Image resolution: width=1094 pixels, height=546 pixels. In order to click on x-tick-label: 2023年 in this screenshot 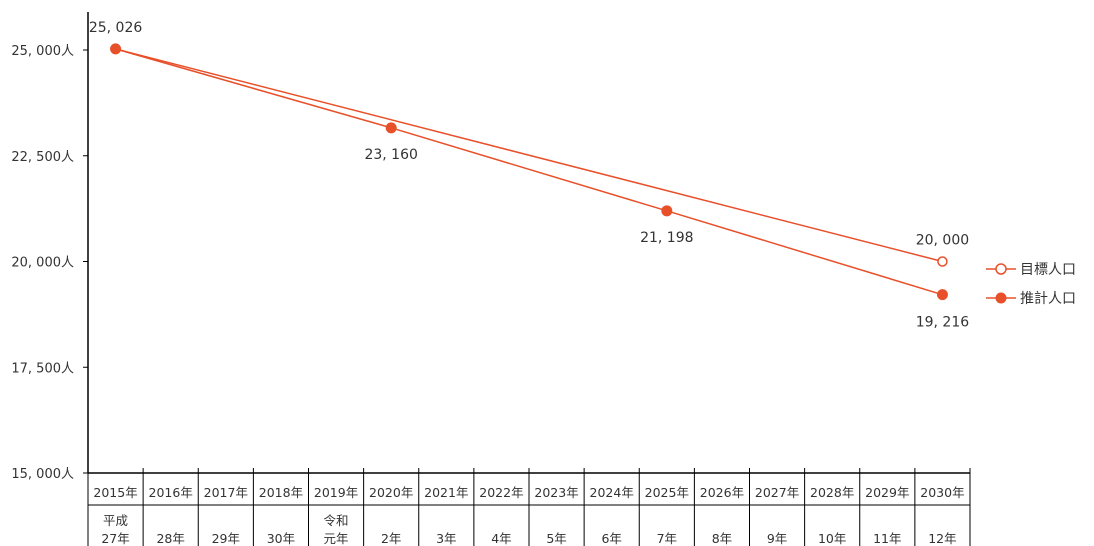, I will do `click(556, 492)`.